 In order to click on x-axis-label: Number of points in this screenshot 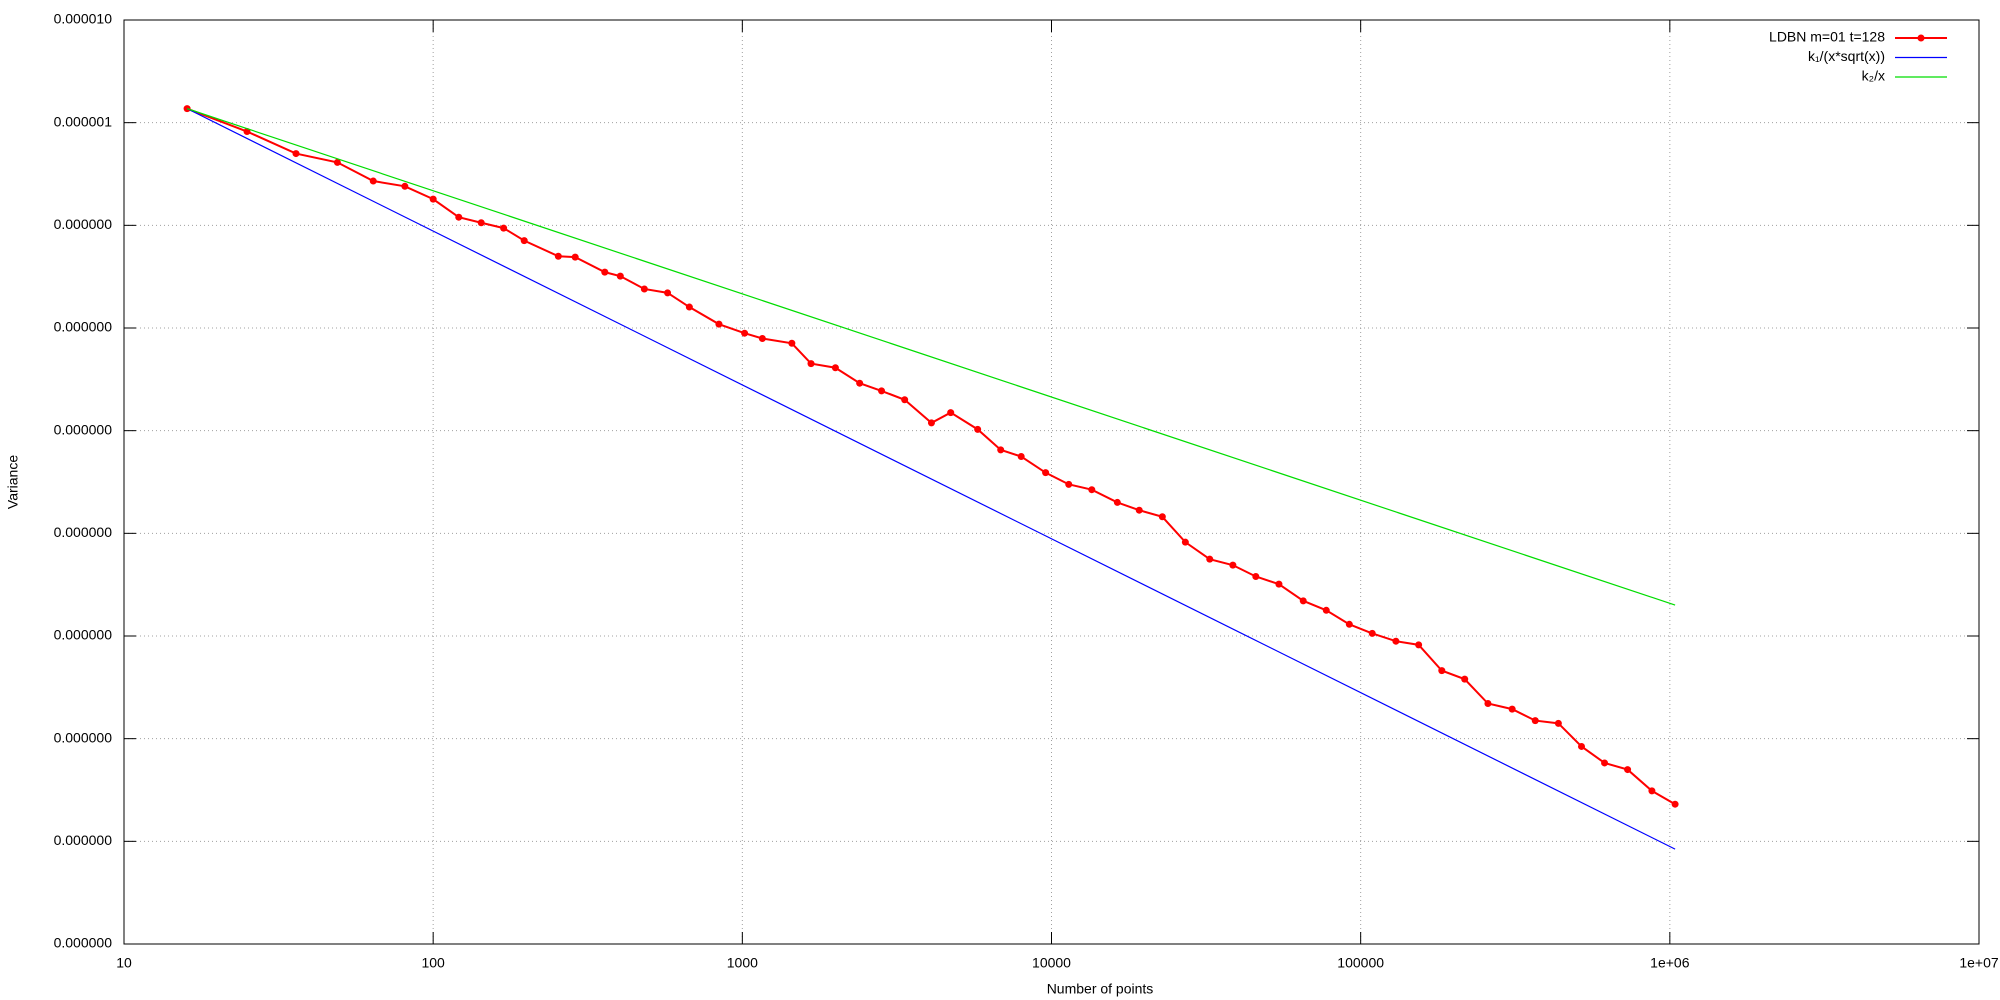, I will do `click(1100, 989)`.